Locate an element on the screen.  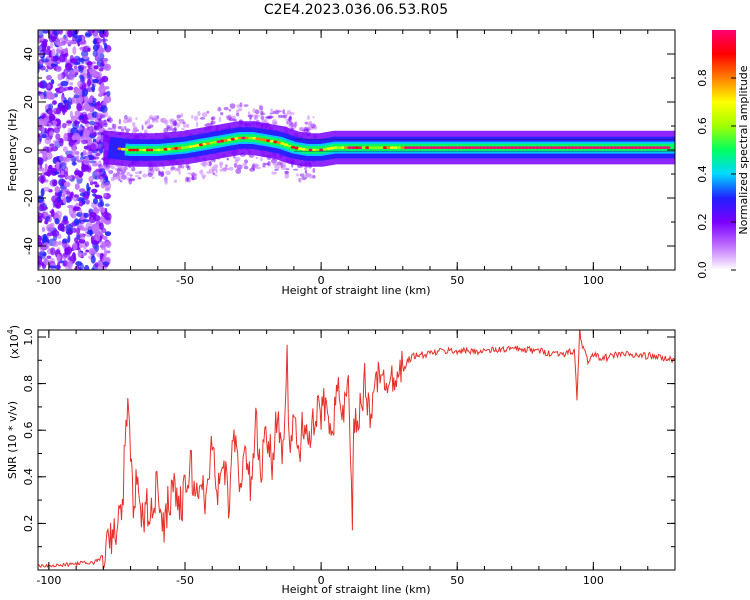
spectrogram-x-label: Height of straight line (km) is located at coordinates (355, 290).